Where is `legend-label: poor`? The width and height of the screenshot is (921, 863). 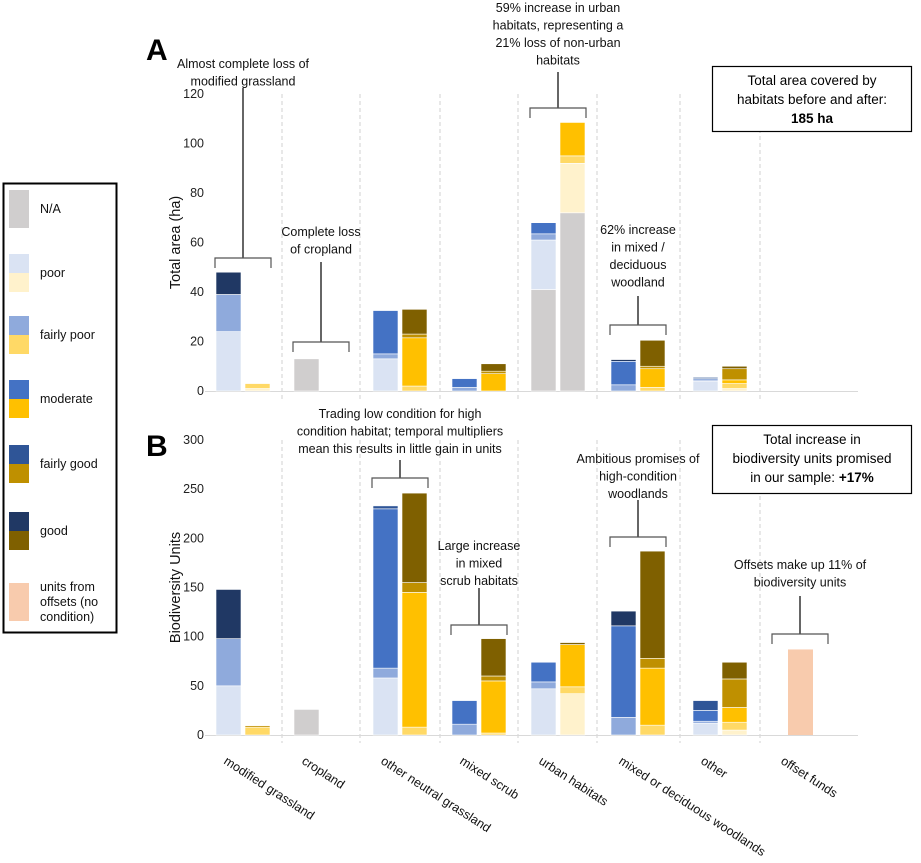 legend-label: poor is located at coordinates (52, 273).